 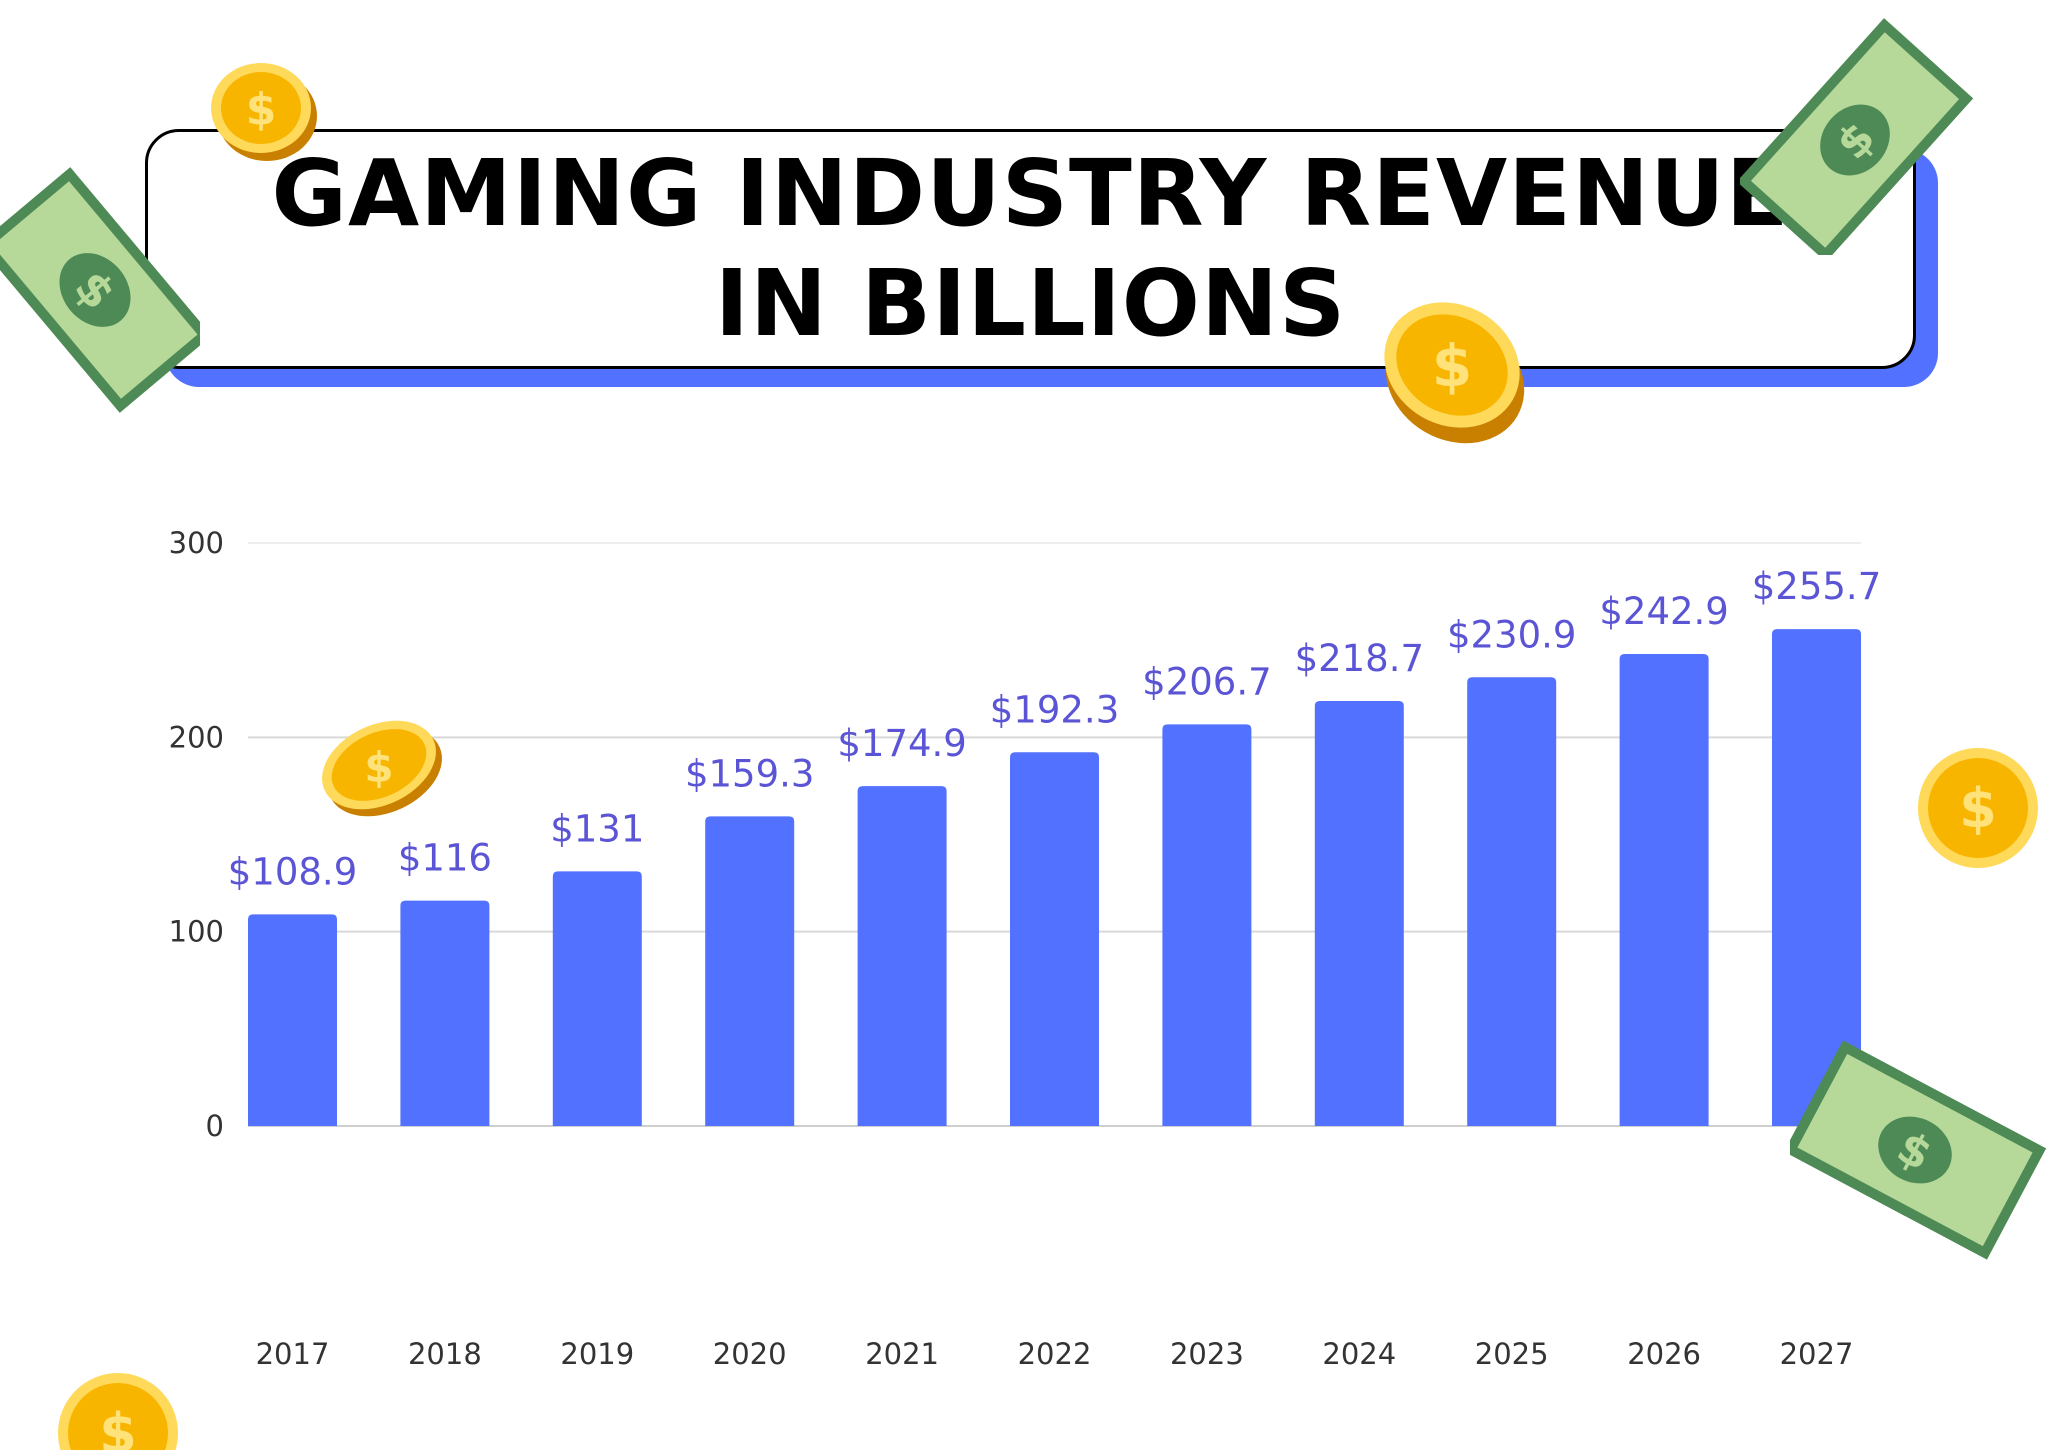 What do you see at coordinates (215, 1126) in the screenshot?
I see `y-tick-label: 0` at bounding box center [215, 1126].